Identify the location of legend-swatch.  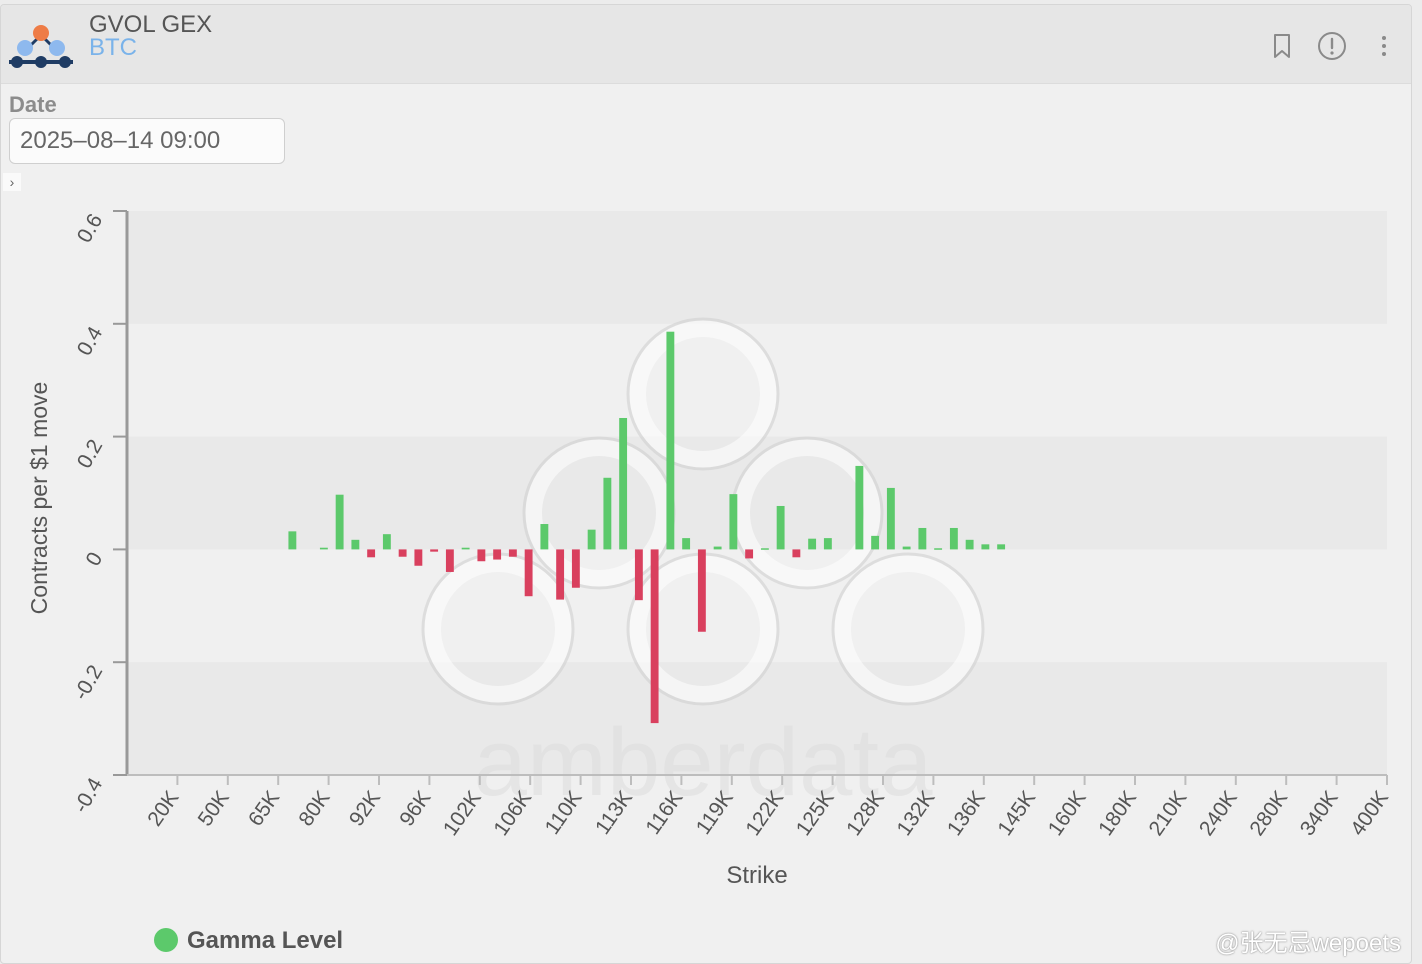
(166, 940).